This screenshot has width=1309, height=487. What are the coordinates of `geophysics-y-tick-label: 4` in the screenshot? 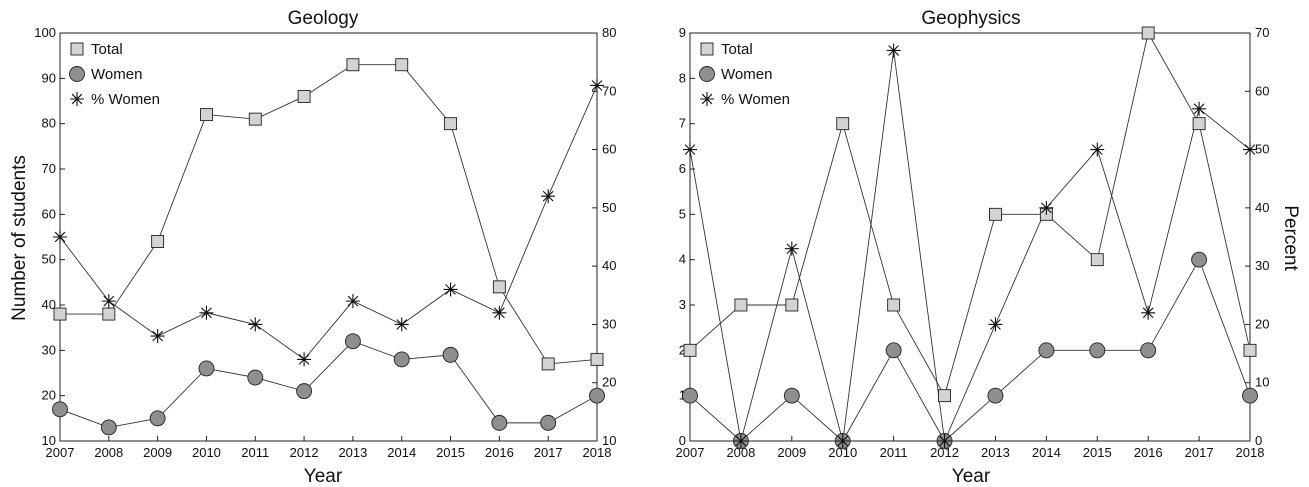 It's located at (682, 259).